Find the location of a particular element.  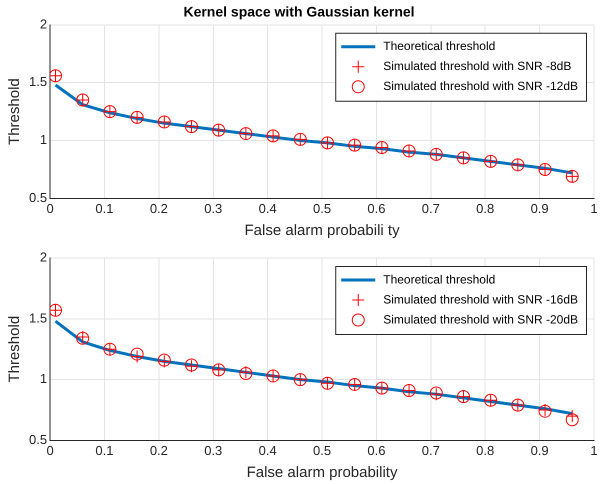

legend-label: Simulated threshold with SNR -12dB is located at coordinates (480, 86).